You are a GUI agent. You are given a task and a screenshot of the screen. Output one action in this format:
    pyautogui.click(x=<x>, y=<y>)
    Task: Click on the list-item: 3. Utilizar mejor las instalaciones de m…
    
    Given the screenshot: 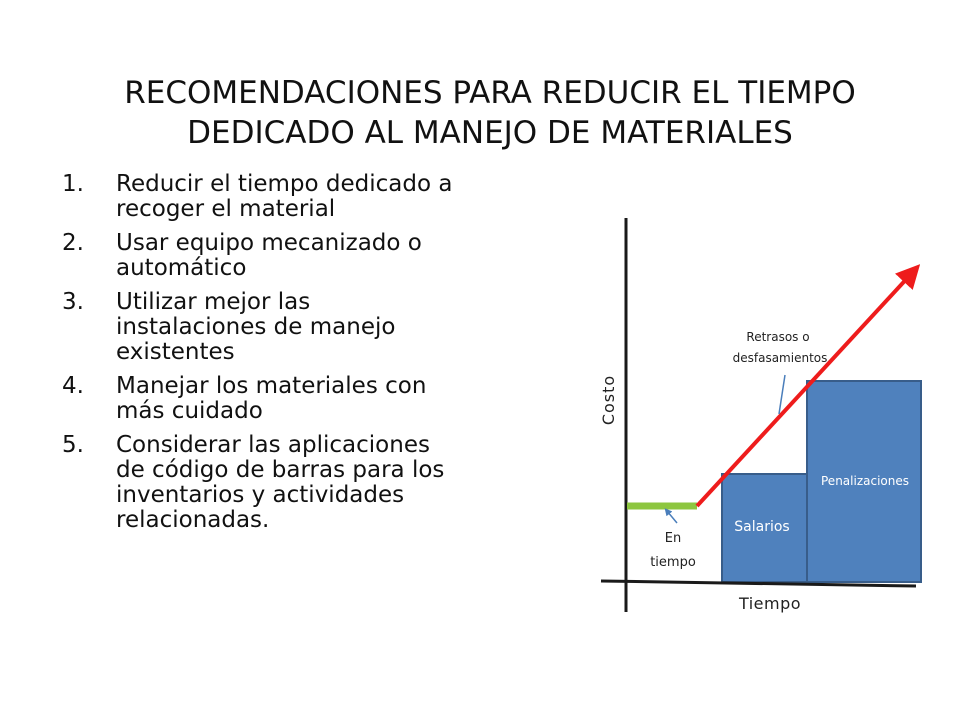 What is the action you would take?
    pyautogui.click(x=262, y=327)
    